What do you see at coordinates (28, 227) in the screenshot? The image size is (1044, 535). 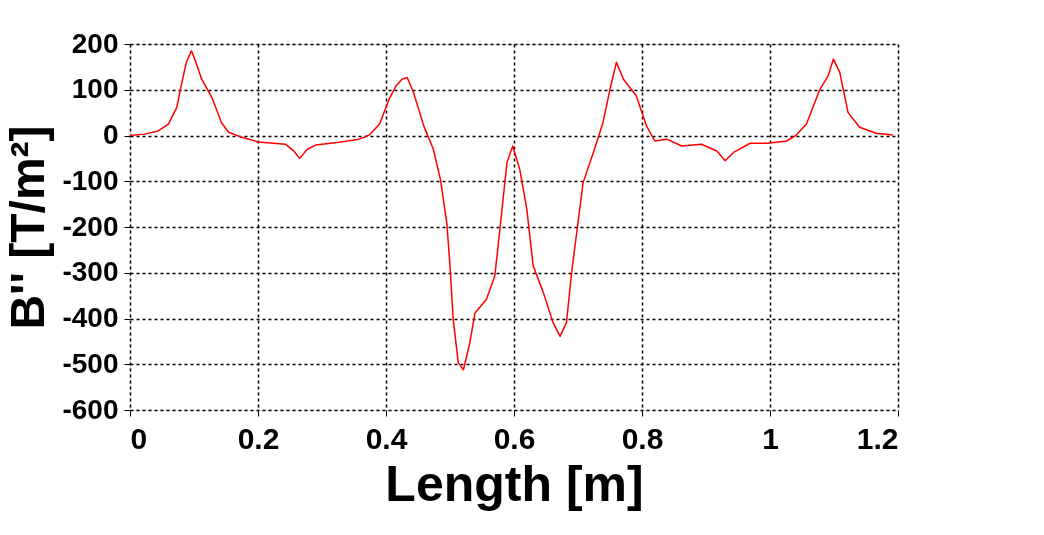 I see `y-axis-title: B'' [T/m²]` at bounding box center [28, 227].